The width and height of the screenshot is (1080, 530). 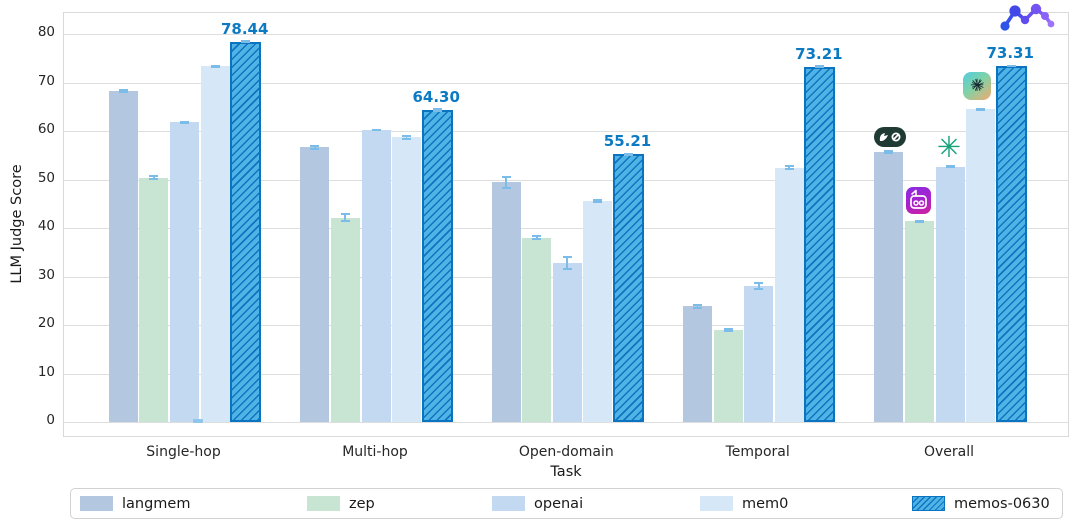 What do you see at coordinates (154, 299) in the screenshot?
I see `bar-zep-single-hop` at bounding box center [154, 299].